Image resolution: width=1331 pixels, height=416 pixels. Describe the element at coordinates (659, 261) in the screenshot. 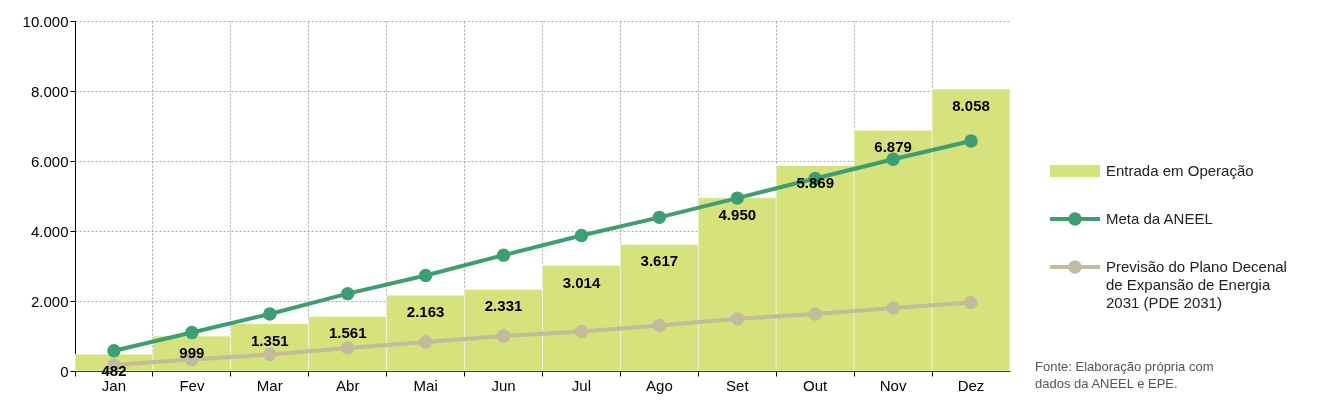

I see `data-label: 3.617` at that location.